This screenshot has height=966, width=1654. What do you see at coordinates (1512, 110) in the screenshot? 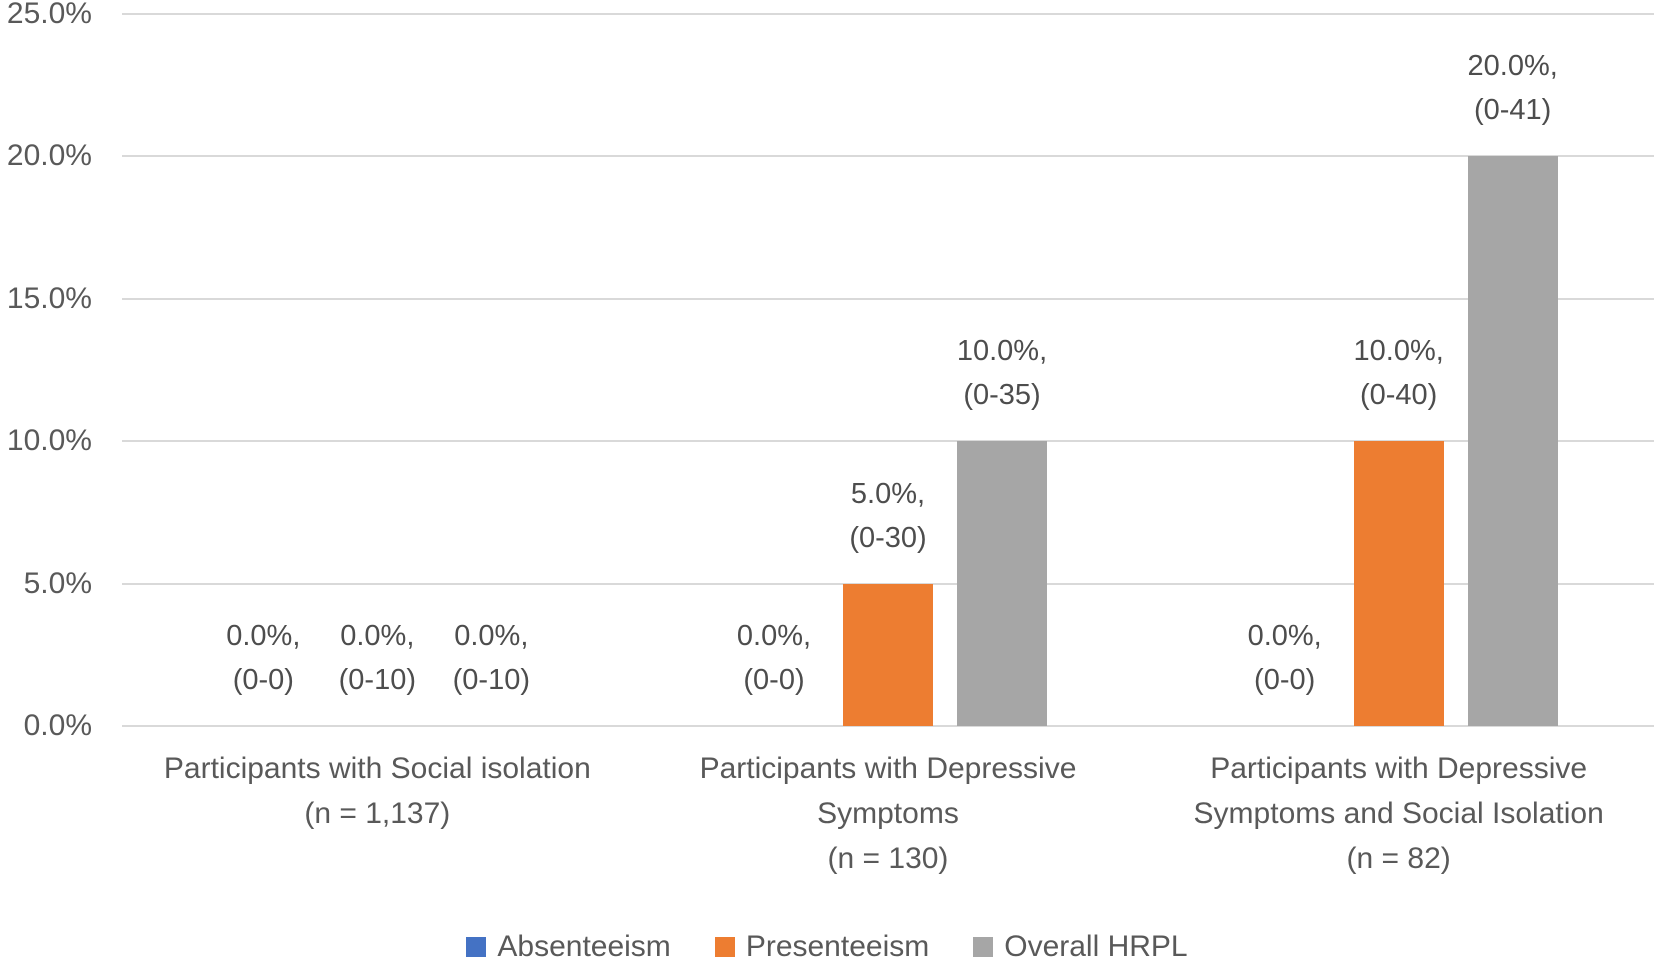
I see `data-label-line: (0-41)` at bounding box center [1512, 110].